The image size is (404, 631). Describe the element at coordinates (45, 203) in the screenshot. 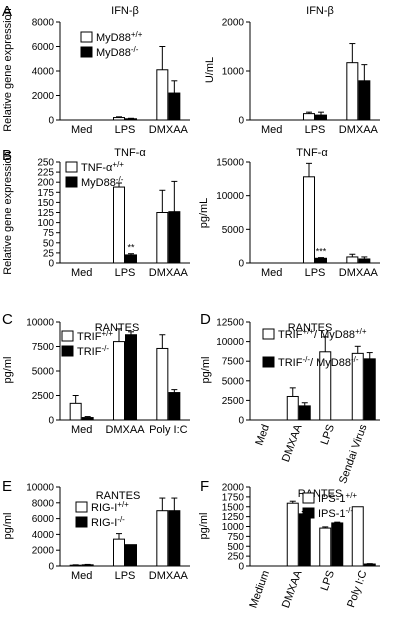

I see `y-tick-label: 150` at that location.